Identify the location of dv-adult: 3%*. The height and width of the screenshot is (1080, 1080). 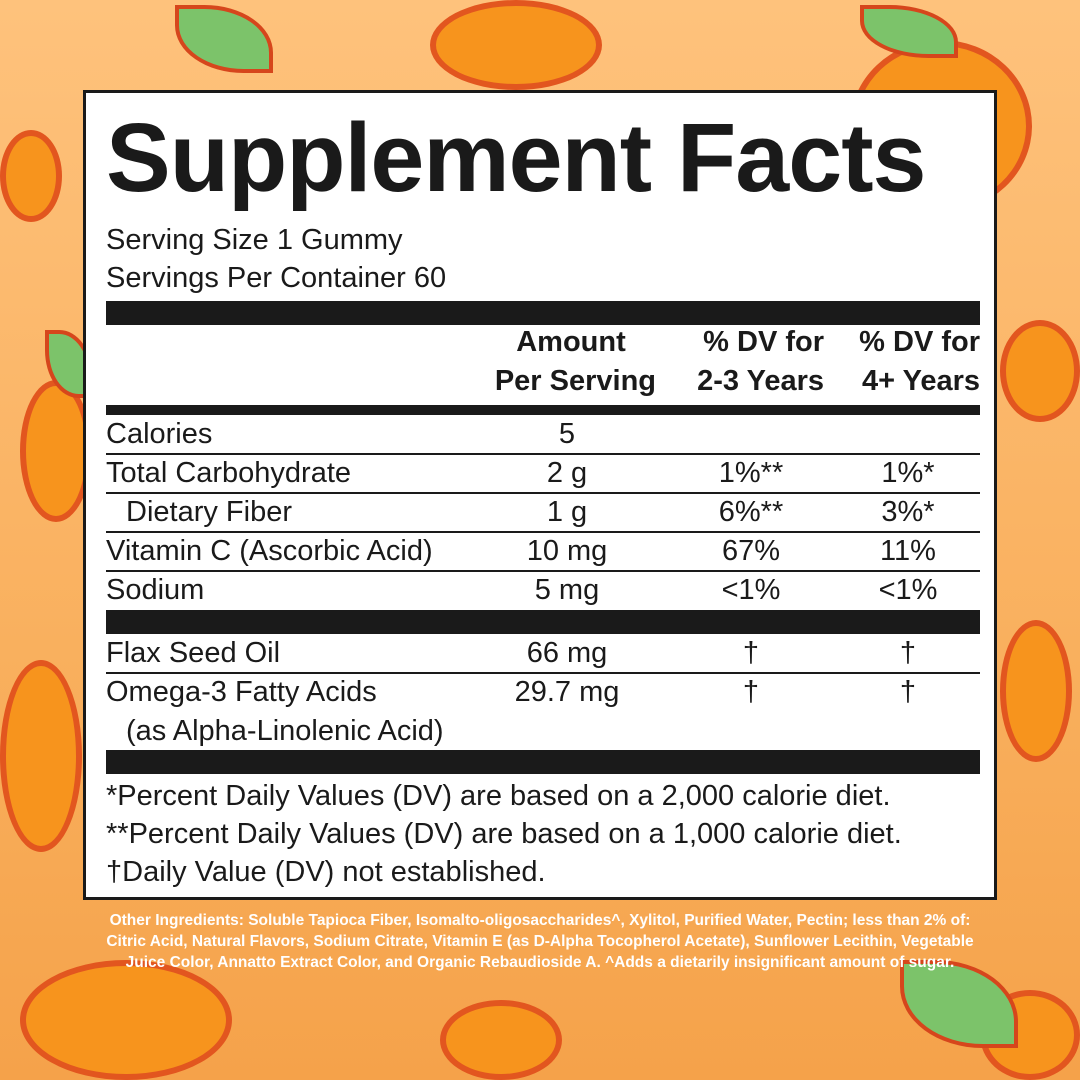
(908, 512).